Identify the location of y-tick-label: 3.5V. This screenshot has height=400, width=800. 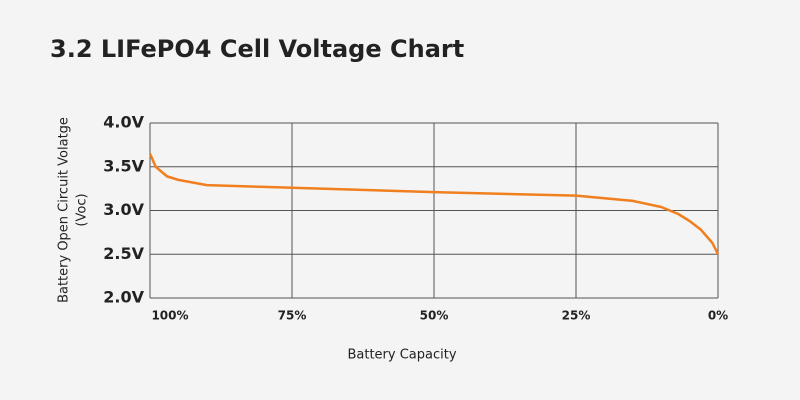
(123, 165).